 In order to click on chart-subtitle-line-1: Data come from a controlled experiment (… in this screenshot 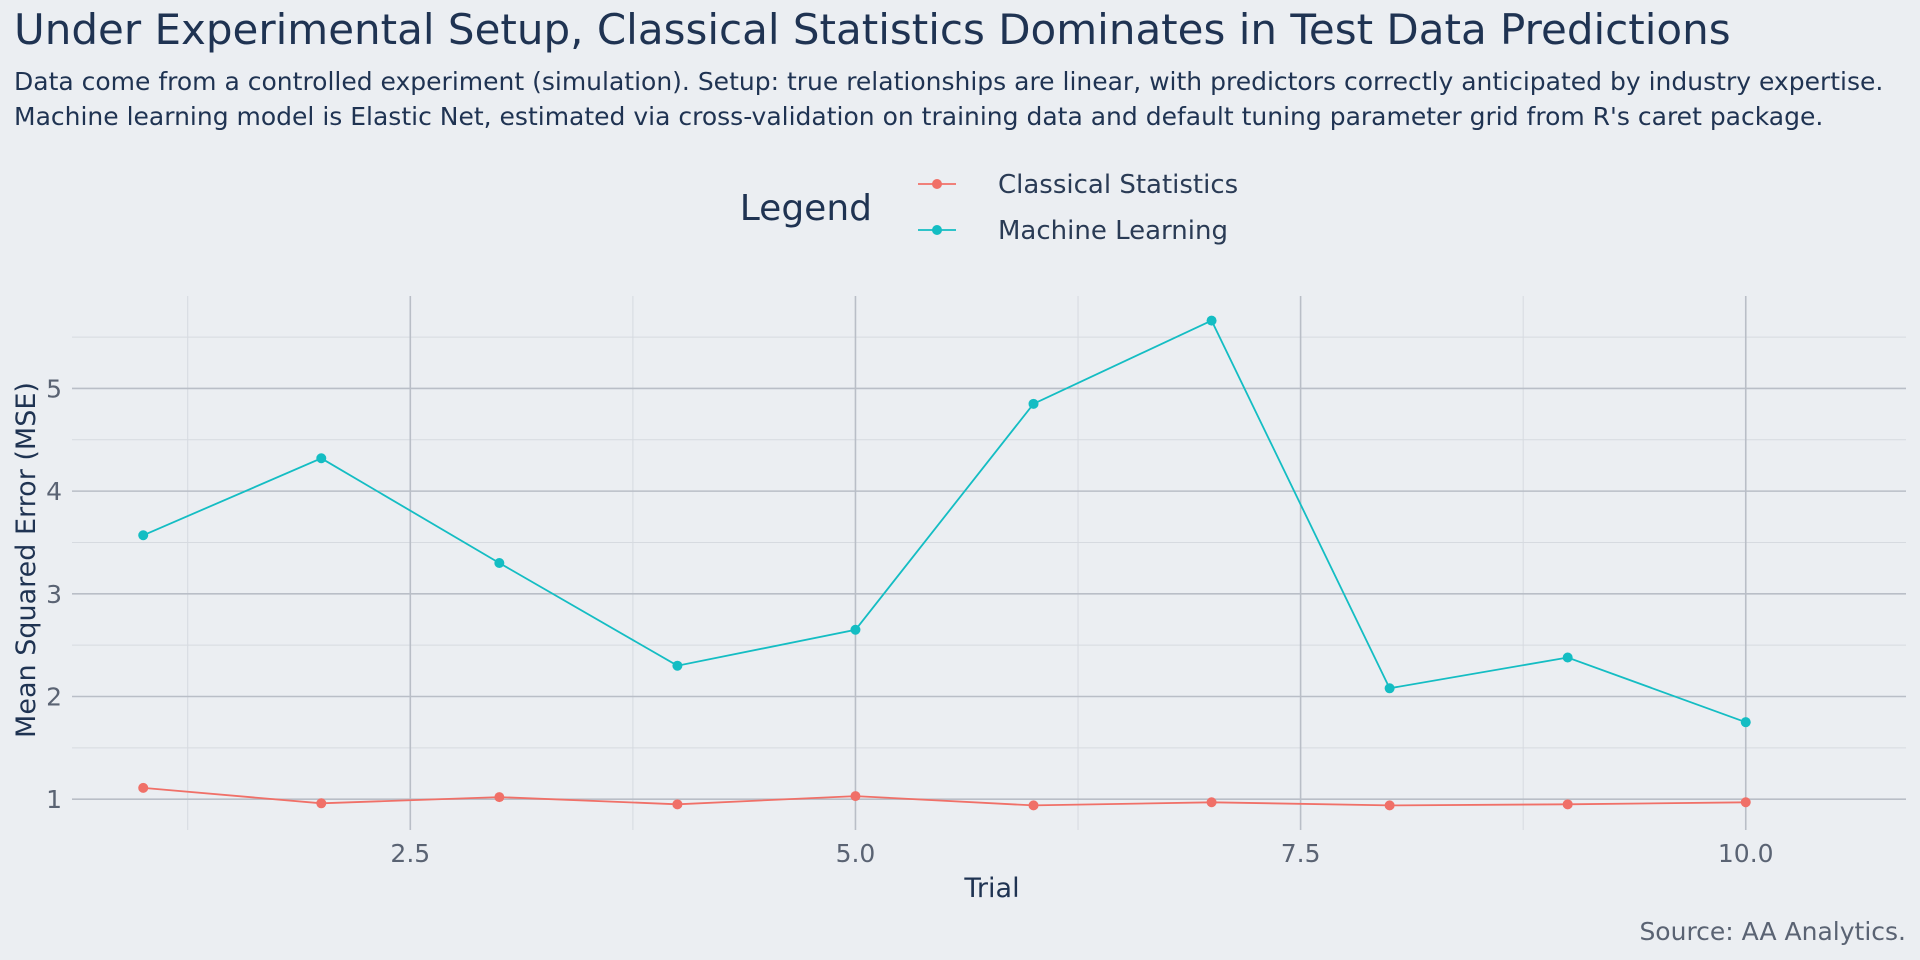, I will do `click(948, 81)`.